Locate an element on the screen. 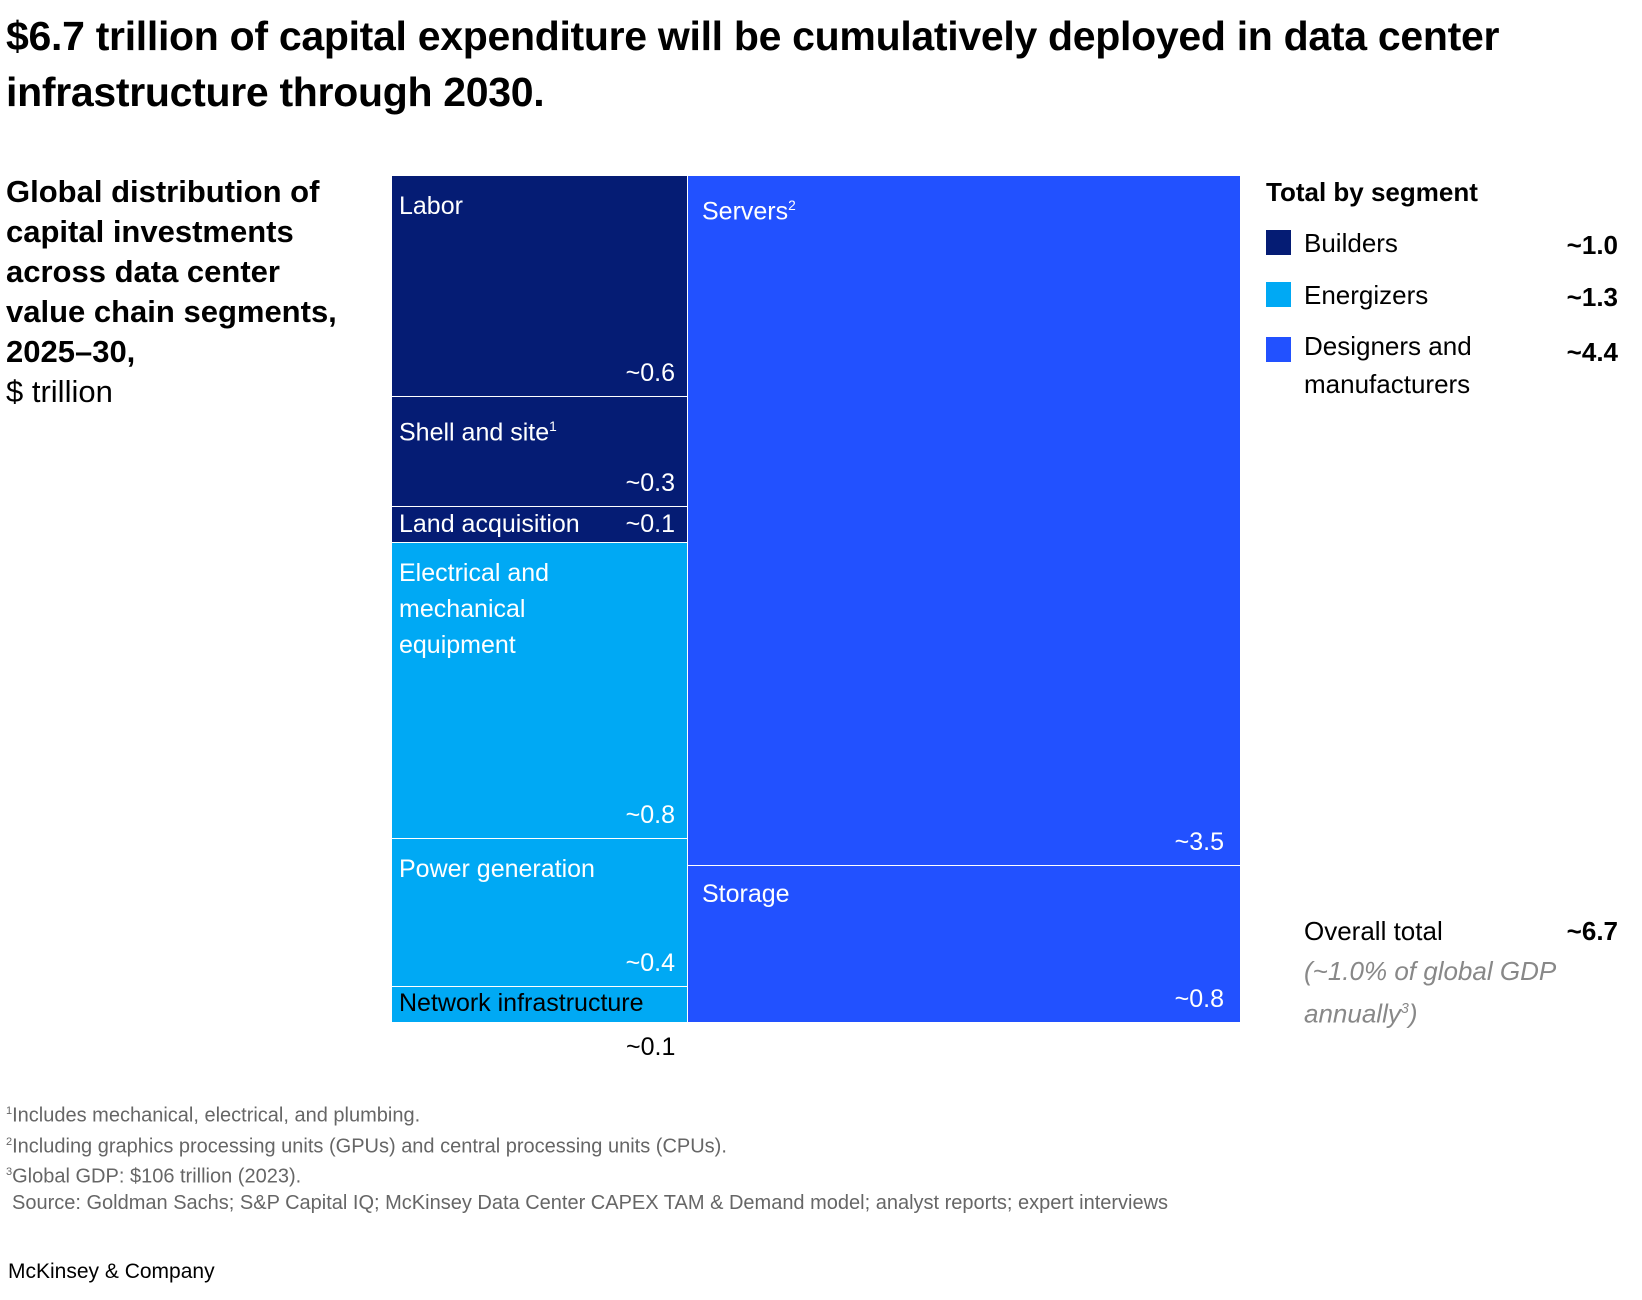  cell-storage: Storage ~0.8 is located at coordinates (964, 944).